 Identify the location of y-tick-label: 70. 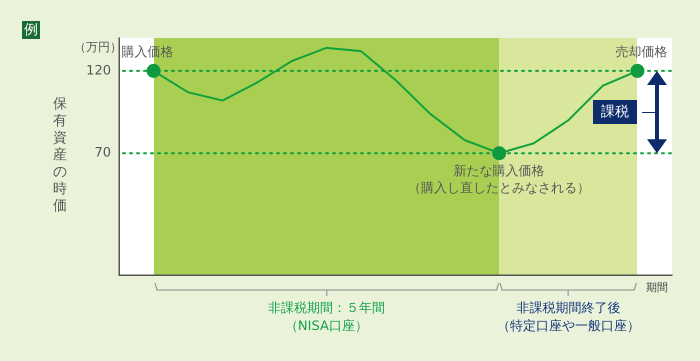
(102, 153).